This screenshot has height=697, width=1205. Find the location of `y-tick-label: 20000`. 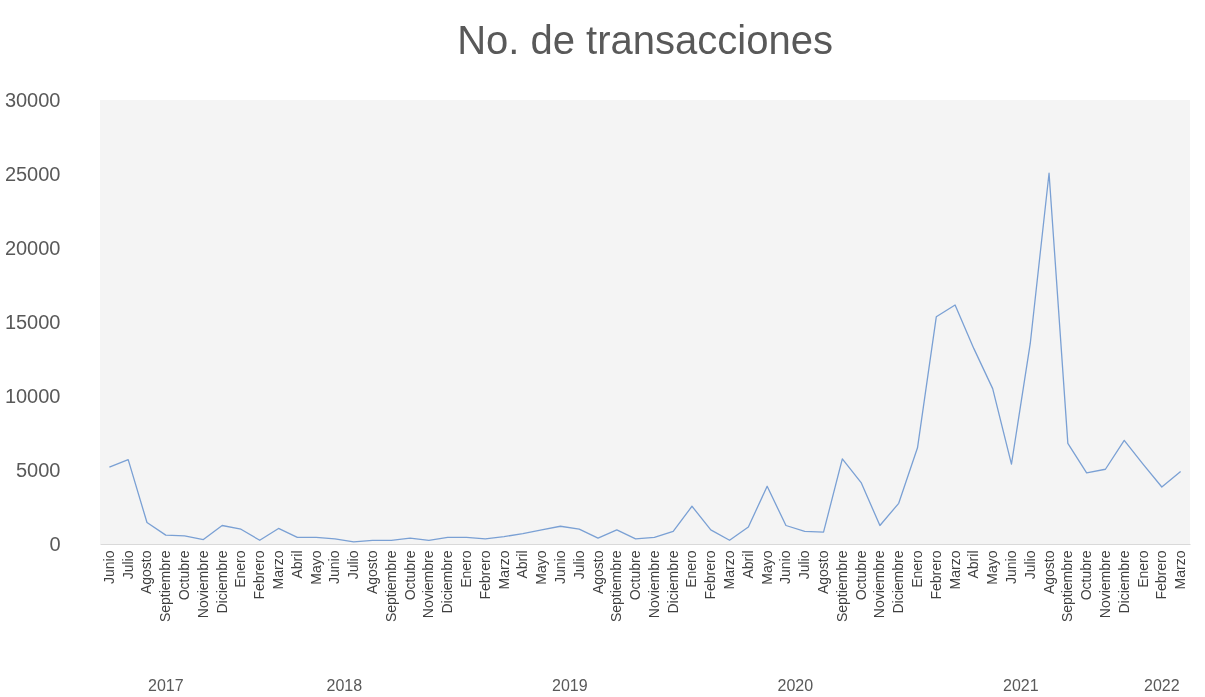

y-tick-label: 20000 is located at coordinates (32, 247).